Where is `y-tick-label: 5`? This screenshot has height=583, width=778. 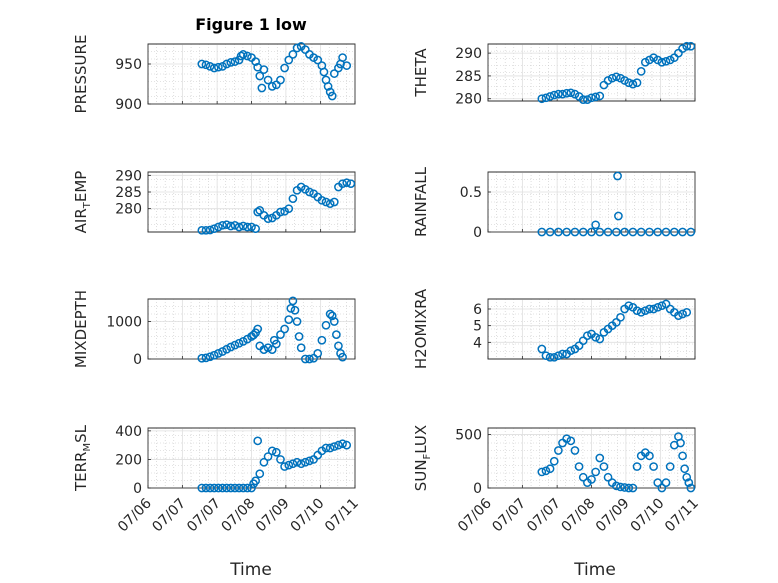
y-tick-label: 5 is located at coordinates (477, 327).